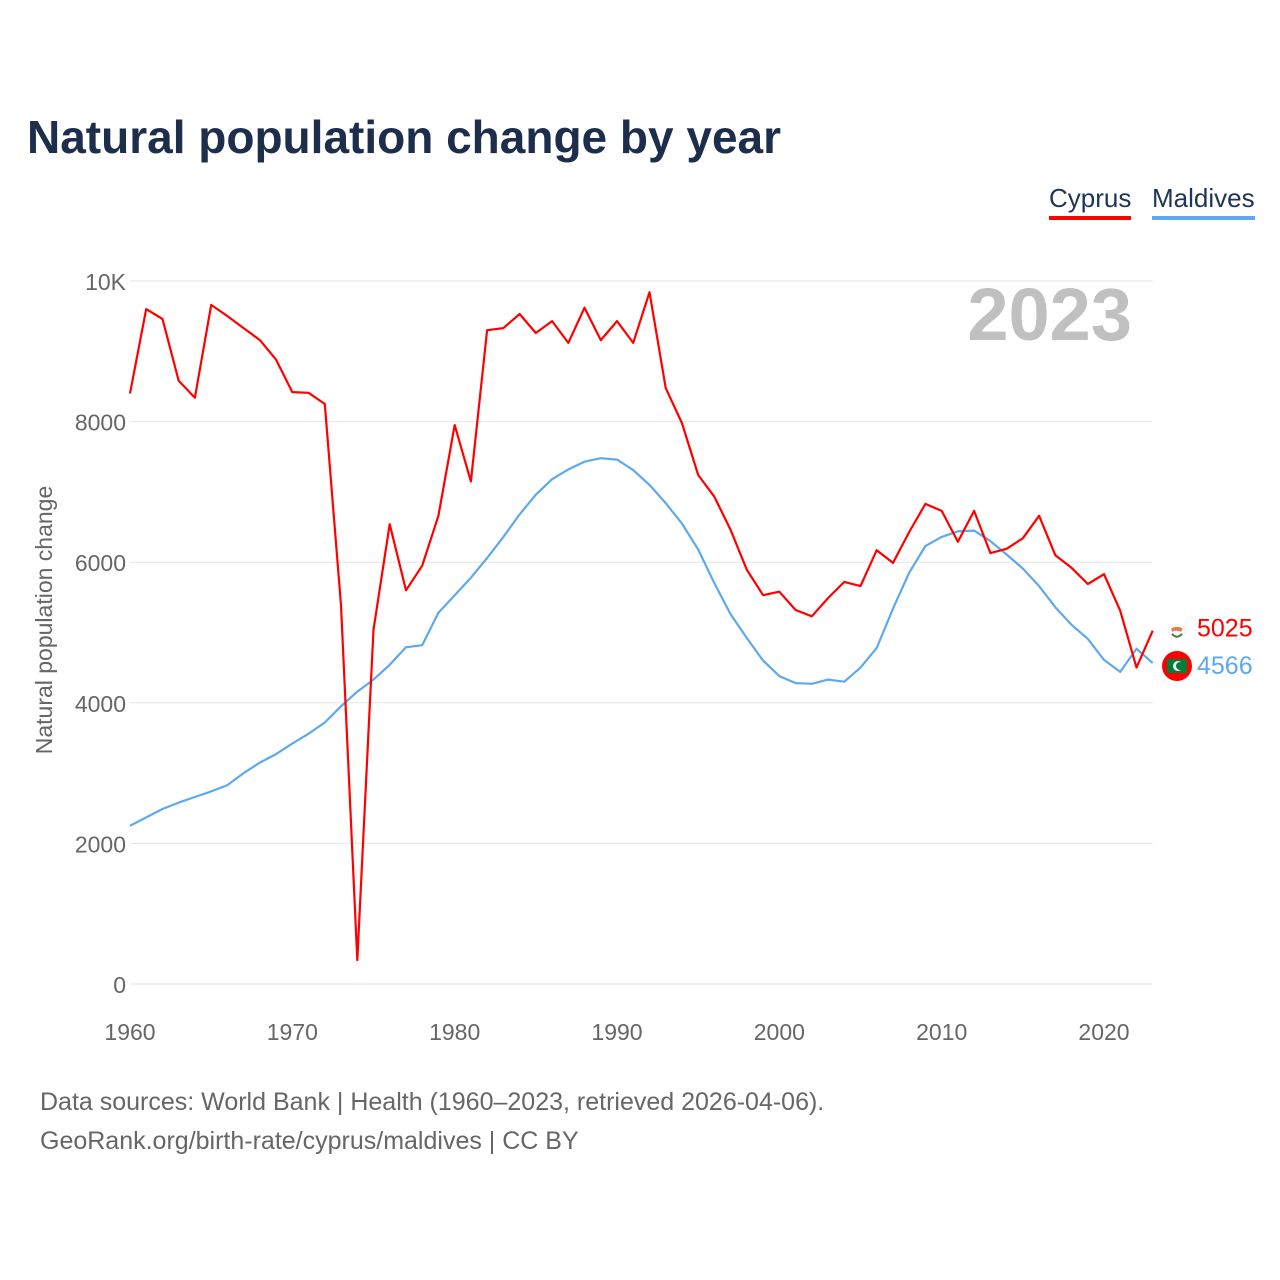 This screenshot has height=1280, width=1280. I want to click on end-value-maldives: 4566, so click(1225, 666).